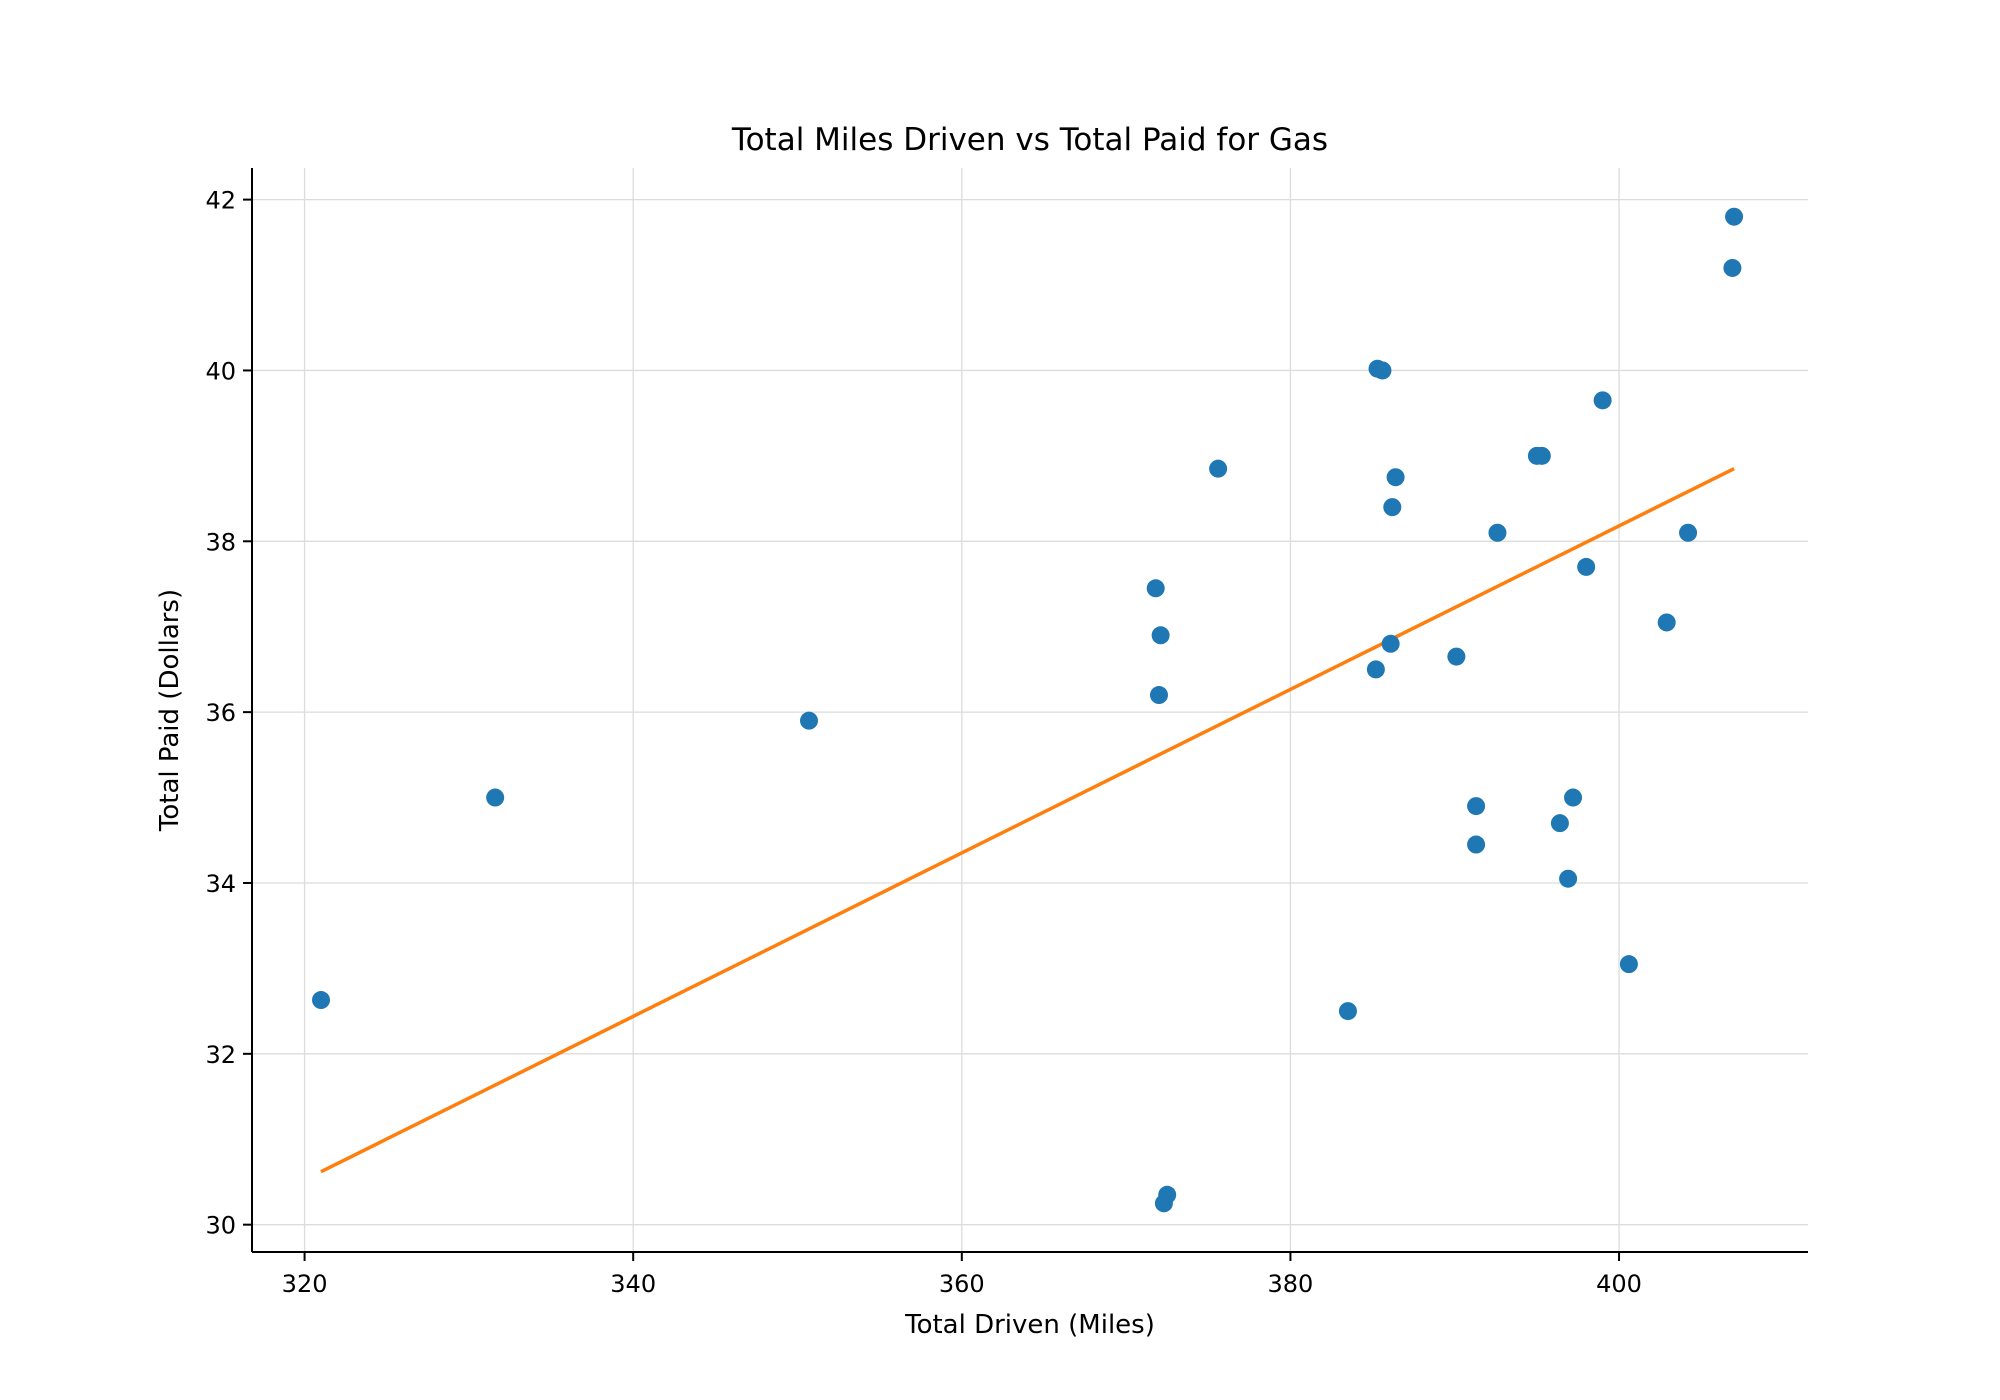 The width and height of the screenshot is (2000, 1400). What do you see at coordinates (220, 713) in the screenshot?
I see `y-tick-label: 36` at bounding box center [220, 713].